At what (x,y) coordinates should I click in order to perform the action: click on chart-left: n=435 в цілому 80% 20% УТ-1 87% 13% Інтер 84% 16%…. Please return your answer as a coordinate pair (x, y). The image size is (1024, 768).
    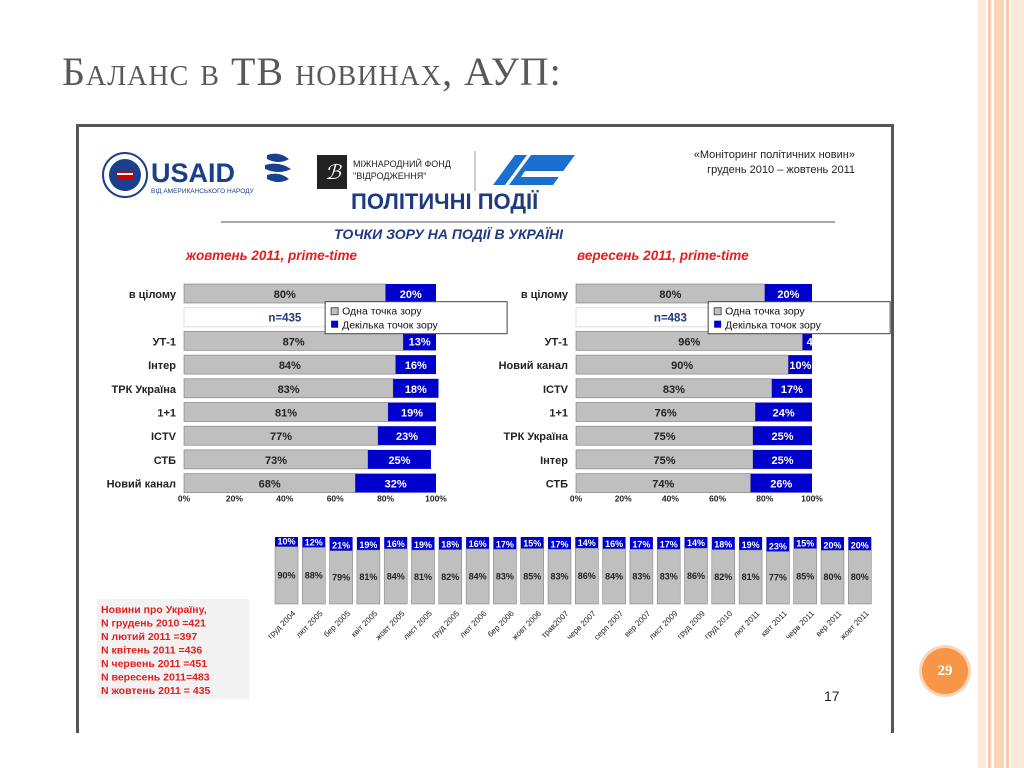
    Looking at the image, I should click on (307, 393).